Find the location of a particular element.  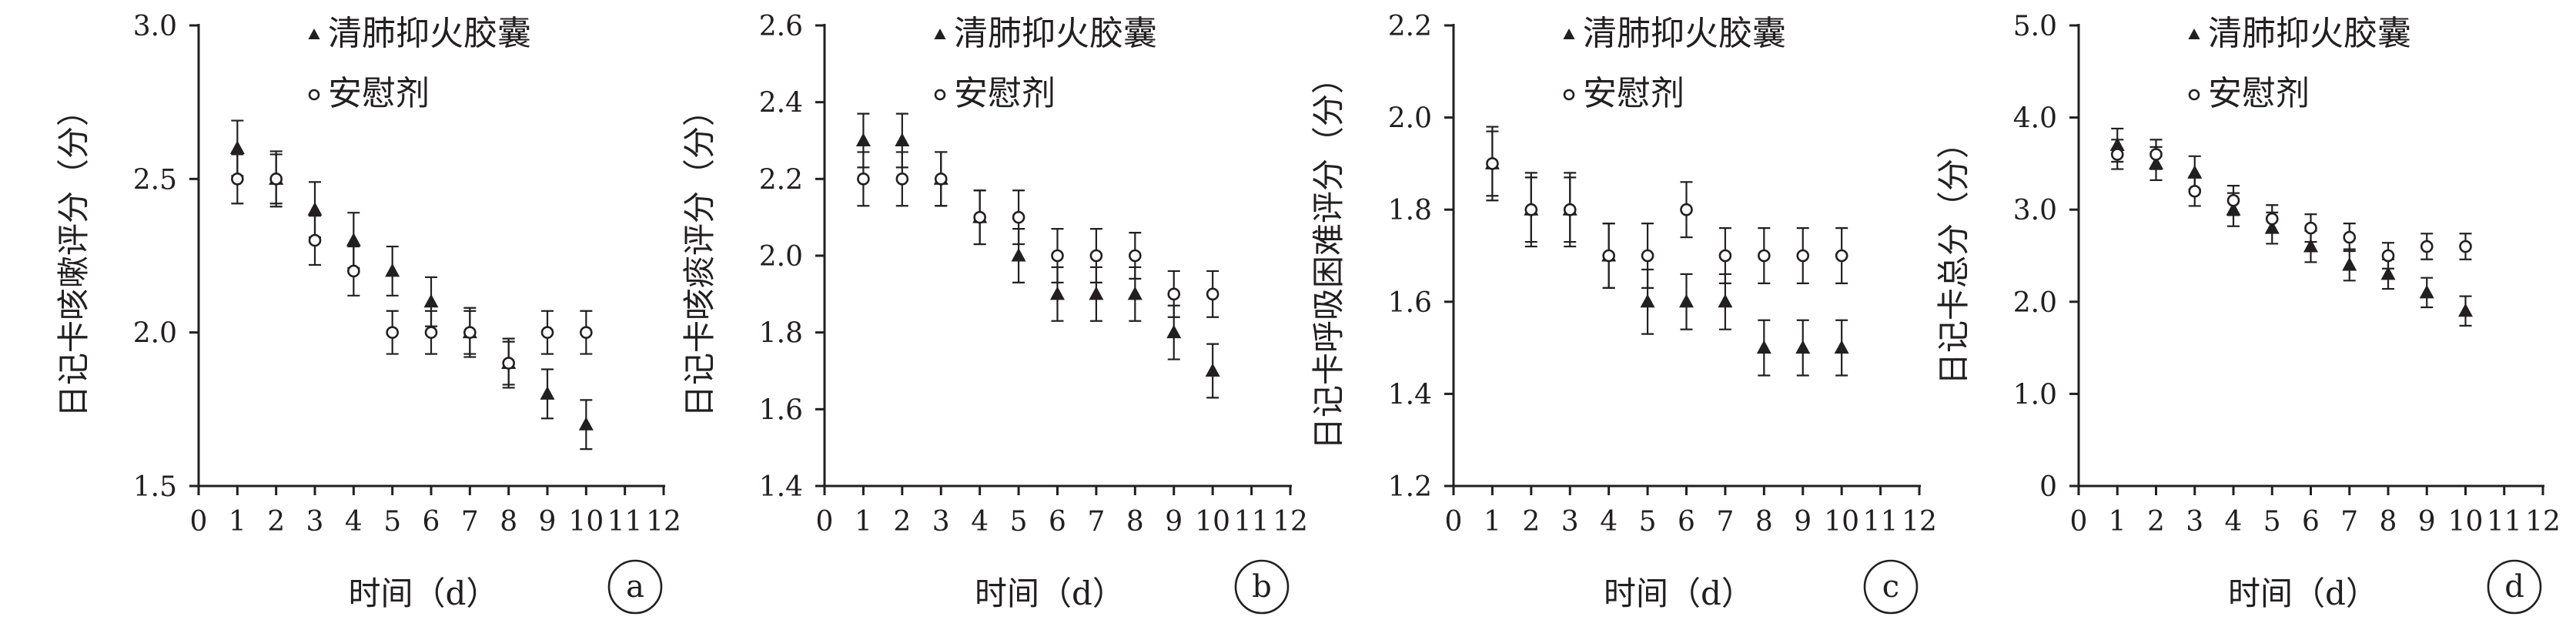

panel-label: b is located at coordinates (1262, 587).